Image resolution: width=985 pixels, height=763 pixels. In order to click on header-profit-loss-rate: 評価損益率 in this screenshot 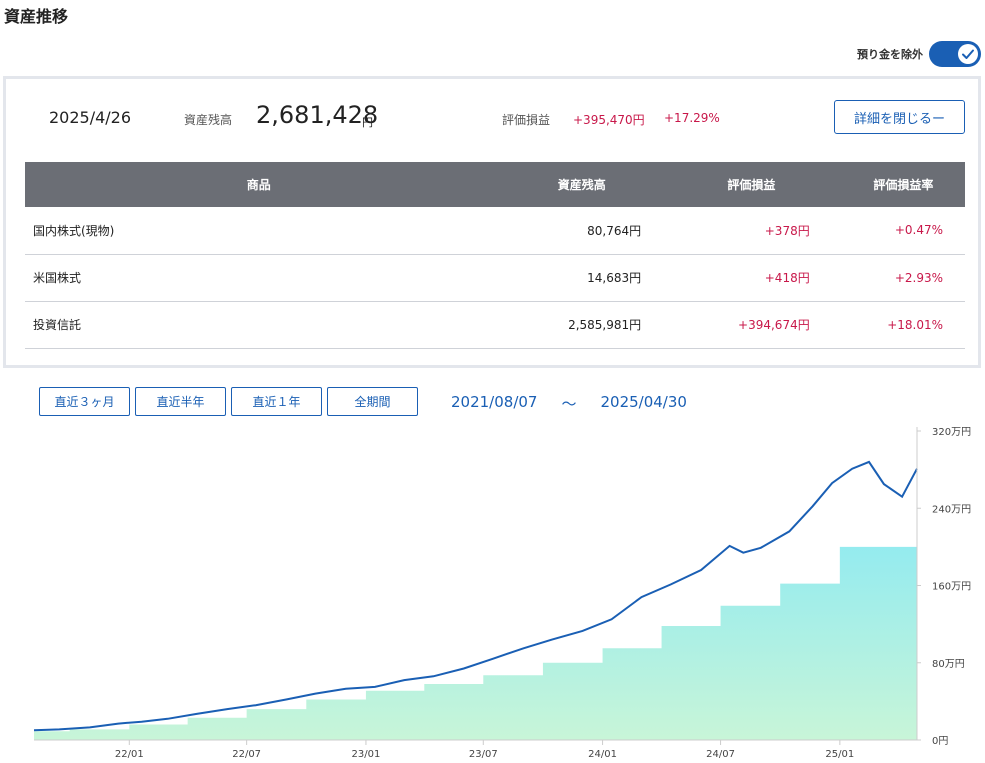, I will do `click(888, 184)`.